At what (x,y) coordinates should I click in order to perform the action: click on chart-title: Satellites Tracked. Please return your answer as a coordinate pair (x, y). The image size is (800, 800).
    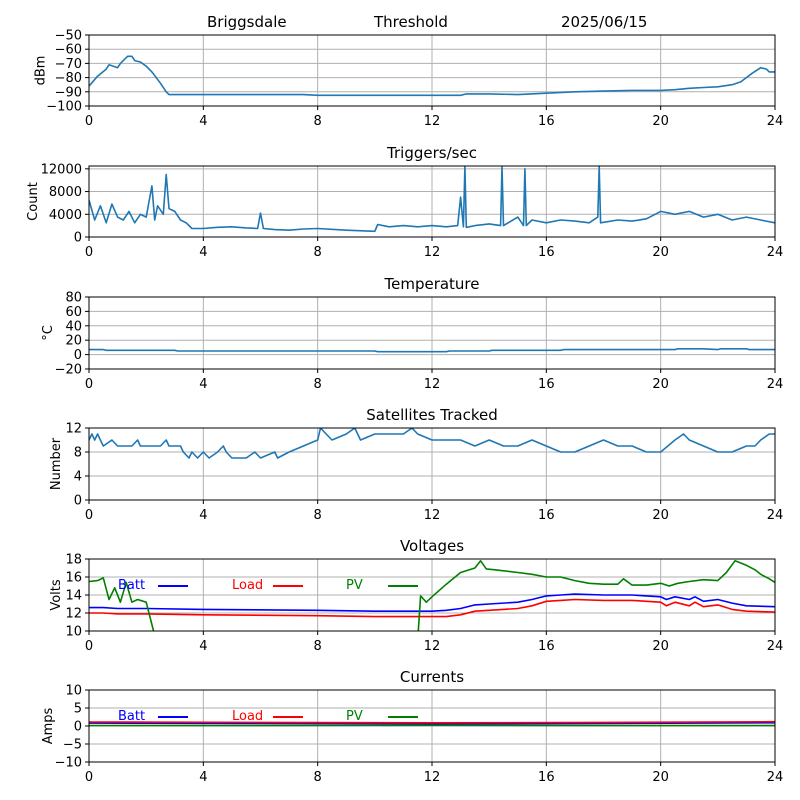
    Looking at the image, I should click on (431, 415).